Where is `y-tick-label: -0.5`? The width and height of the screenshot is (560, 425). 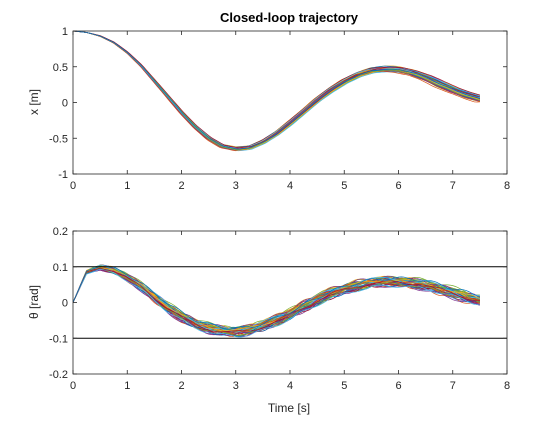
y-tick-label: -0.5 is located at coordinates (58, 139).